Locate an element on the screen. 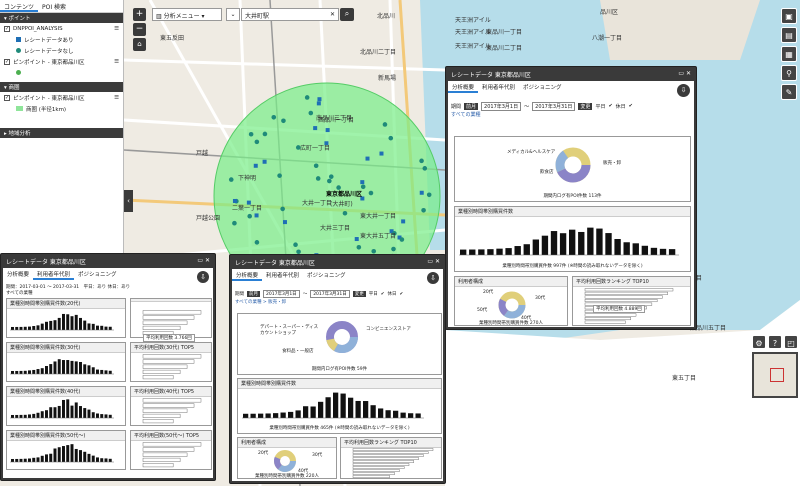 This screenshot has height=486, width=800. category-breadcrumb: すべての業種 > 販売・卸 is located at coordinates (261, 302).